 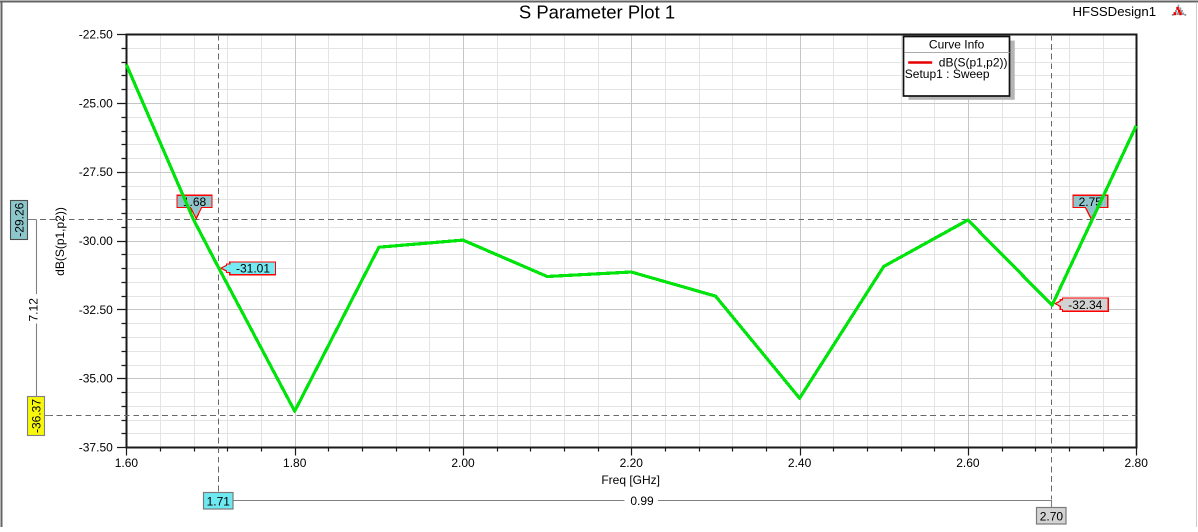 What do you see at coordinates (219, 501) in the screenshot?
I see `svg-text: 1.71` at bounding box center [219, 501].